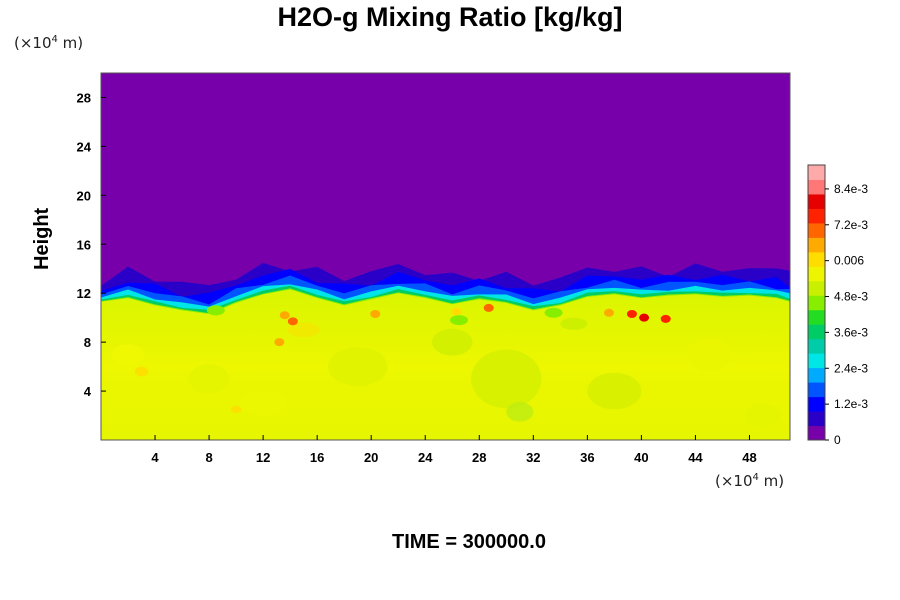 Image resolution: width=900 pixels, height=600 pixels. Describe the element at coordinates (755, 477) in the screenshot. I see `x-unit-exp: 4` at that location.